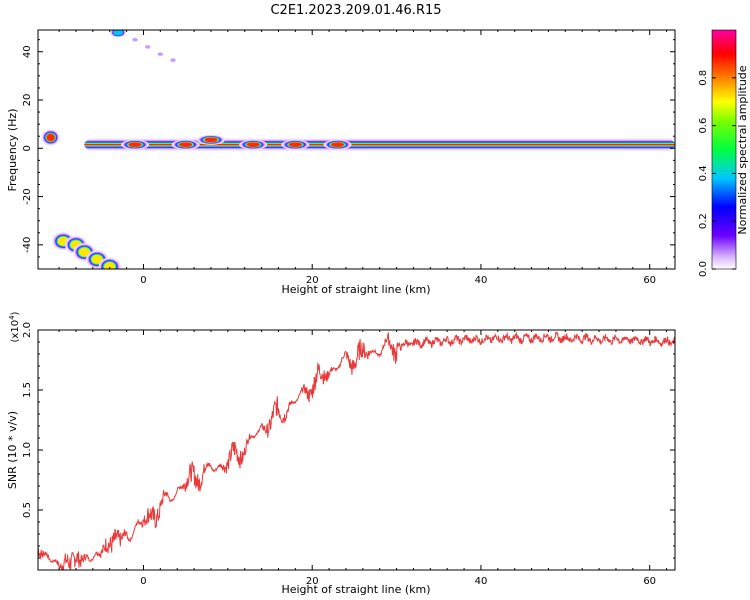 The width and height of the screenshot is (750, 600). Describe the element at coordinates (14, 326) in the screenshot. I see `snr-scale-note: (x104)` at that location.